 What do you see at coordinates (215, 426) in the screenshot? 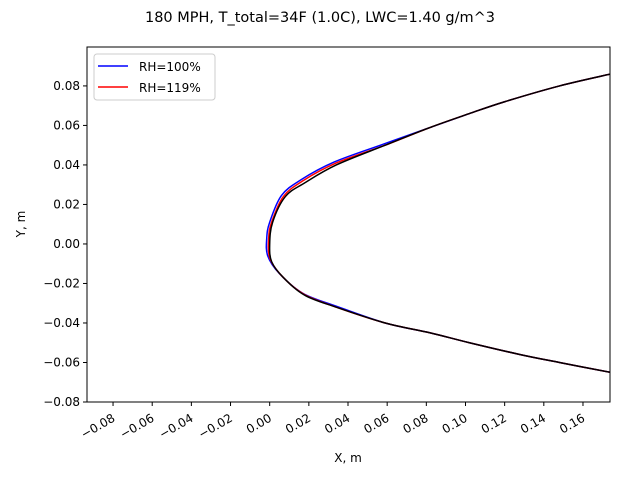
I see `x-tick-label: −0.02` at bounding box center [215, 426].